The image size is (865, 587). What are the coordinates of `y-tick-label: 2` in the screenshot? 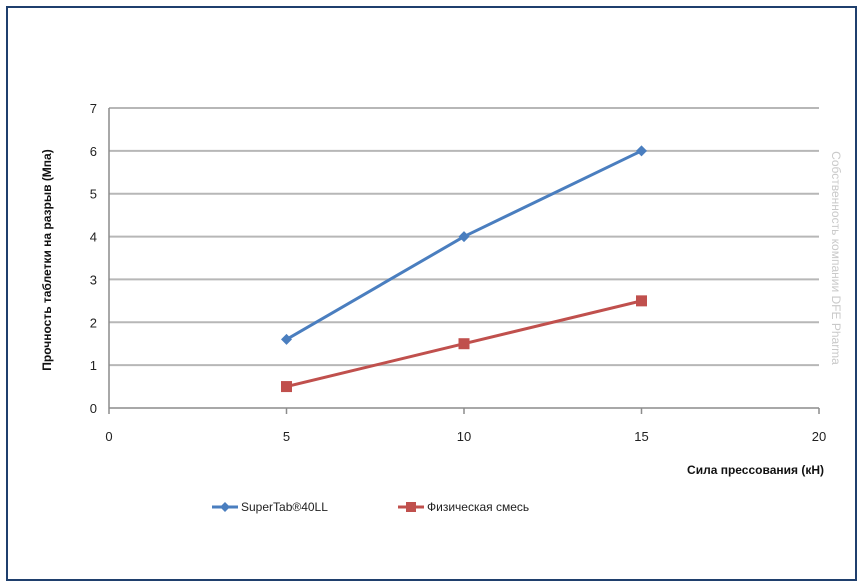 It's located at (93, 322).